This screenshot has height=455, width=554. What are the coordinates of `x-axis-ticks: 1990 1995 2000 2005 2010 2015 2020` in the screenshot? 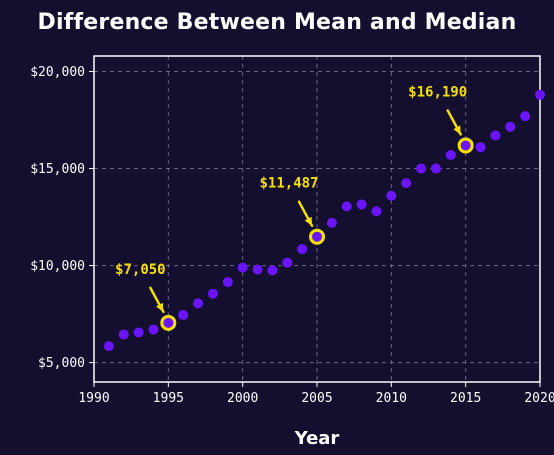 It's located at (316, 394).